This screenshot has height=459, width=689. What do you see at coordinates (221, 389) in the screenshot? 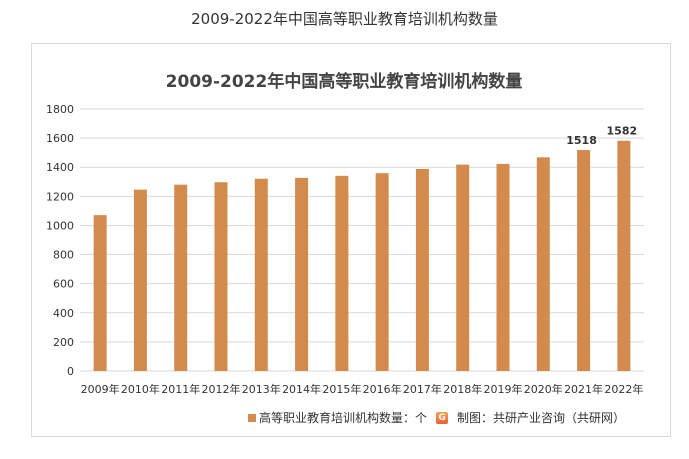
I see `x-tick-label: 2012年` at bounding box center [221, 389].